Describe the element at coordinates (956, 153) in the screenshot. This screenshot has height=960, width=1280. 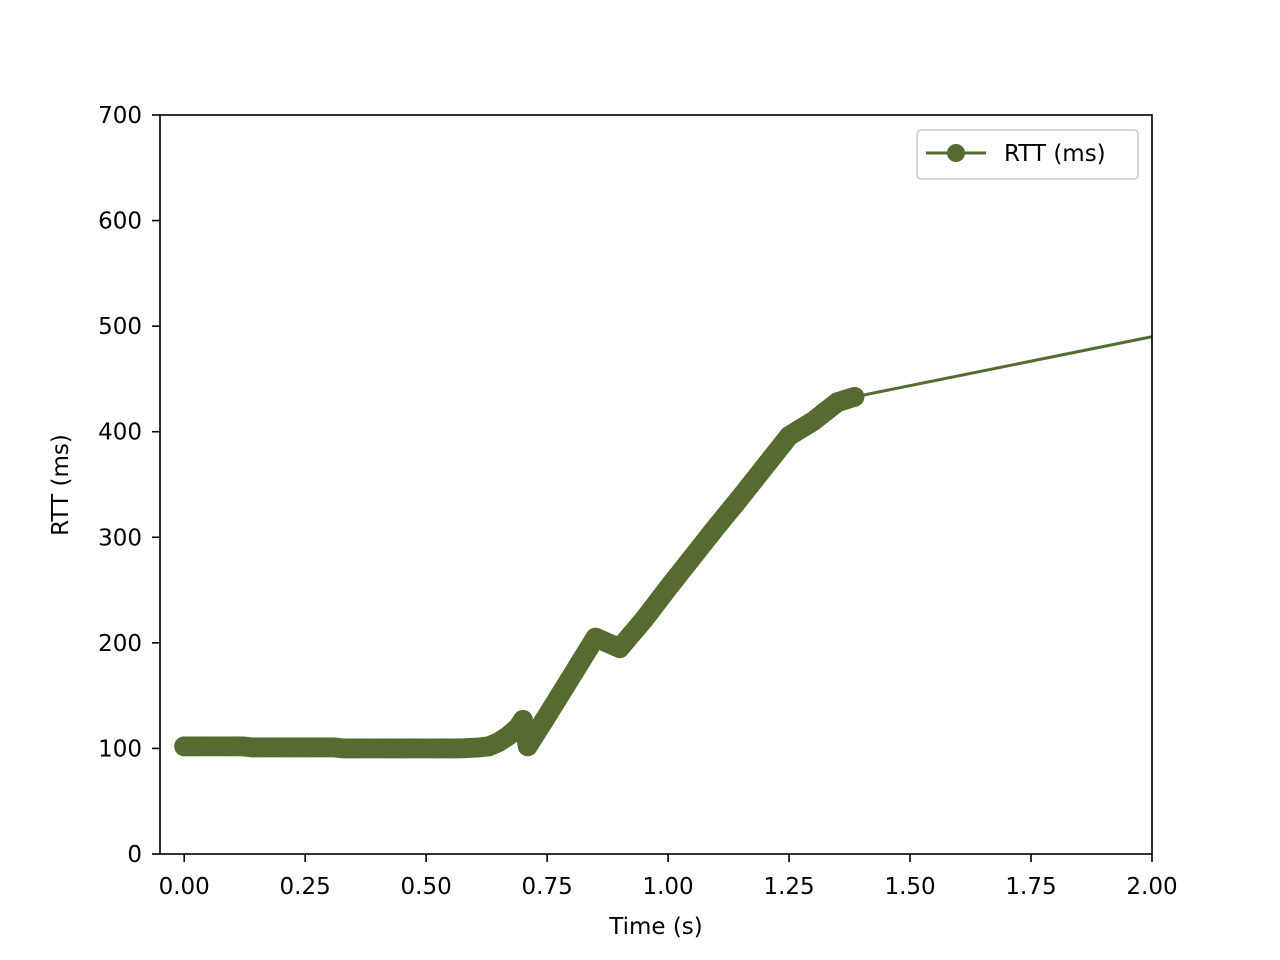
I see `legend-marker-swatch` at that location.